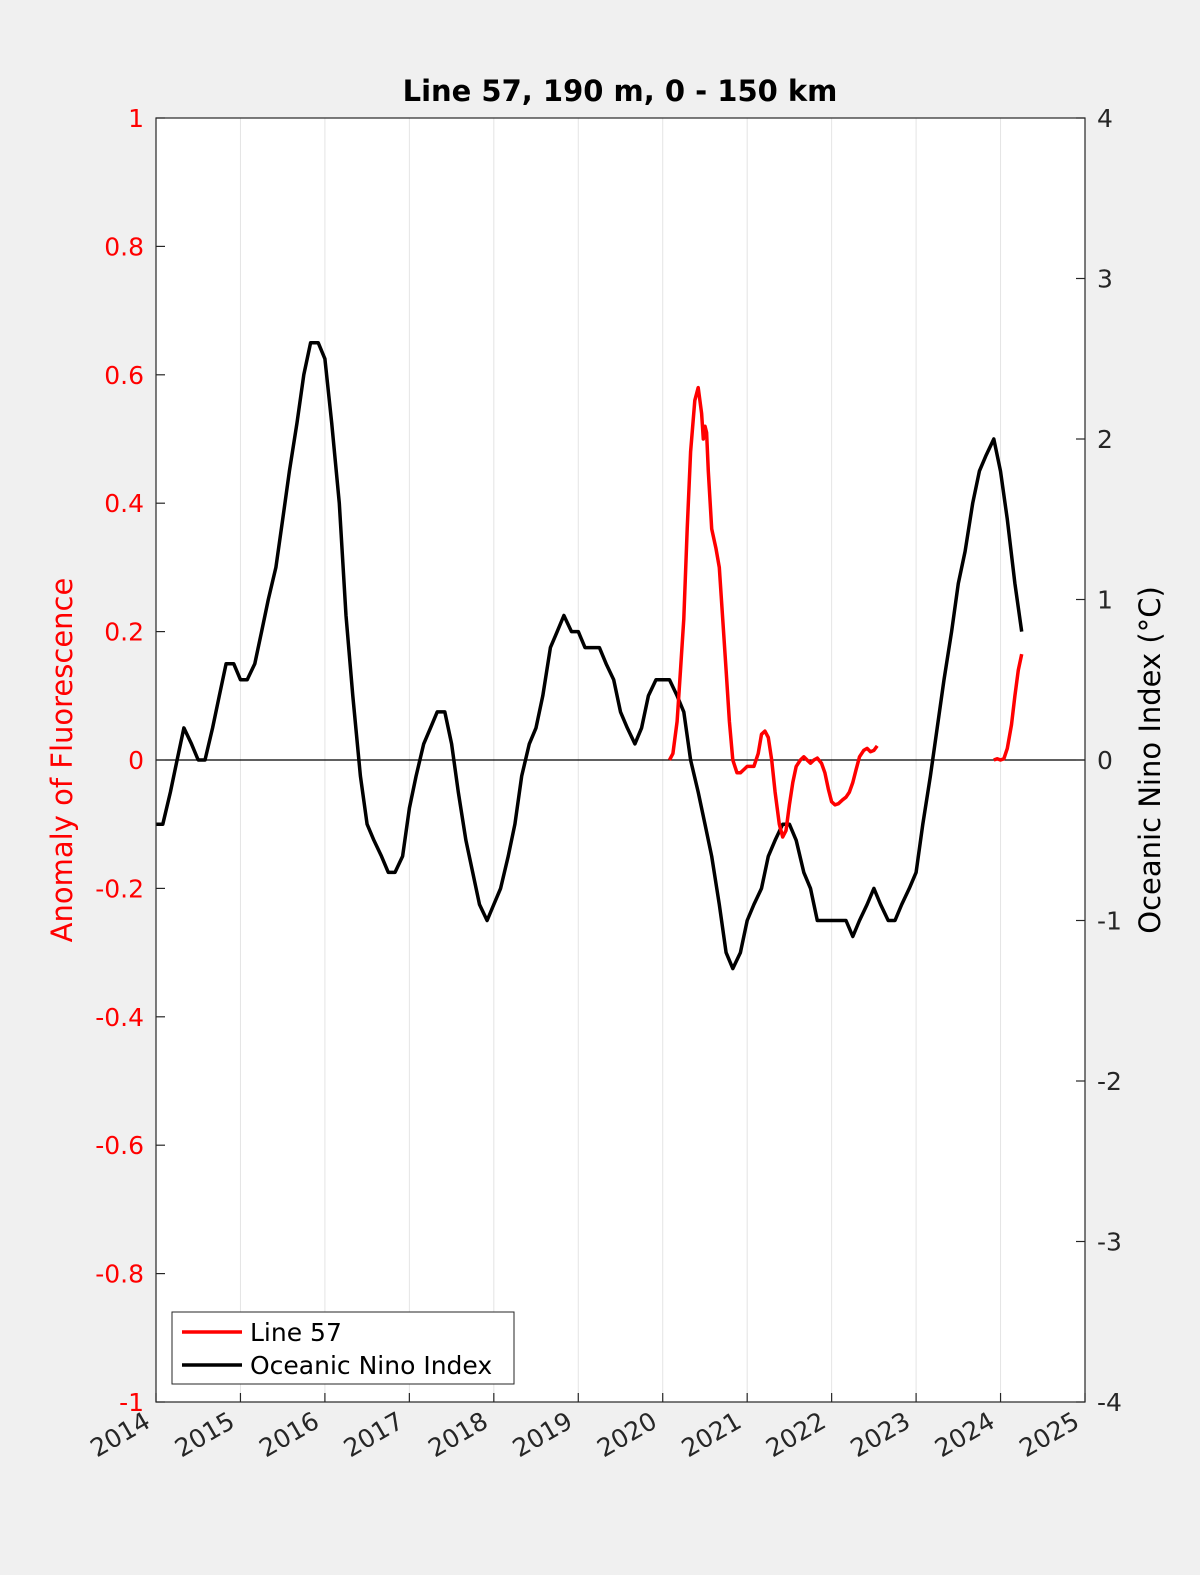 Image resolution: width=1200 pixels, height=1575 pixels. Describe the element at coordinates (62, 760) in the screenshot. I see `y-axis-left-label: Anomaly of Fluorescence` at that location.